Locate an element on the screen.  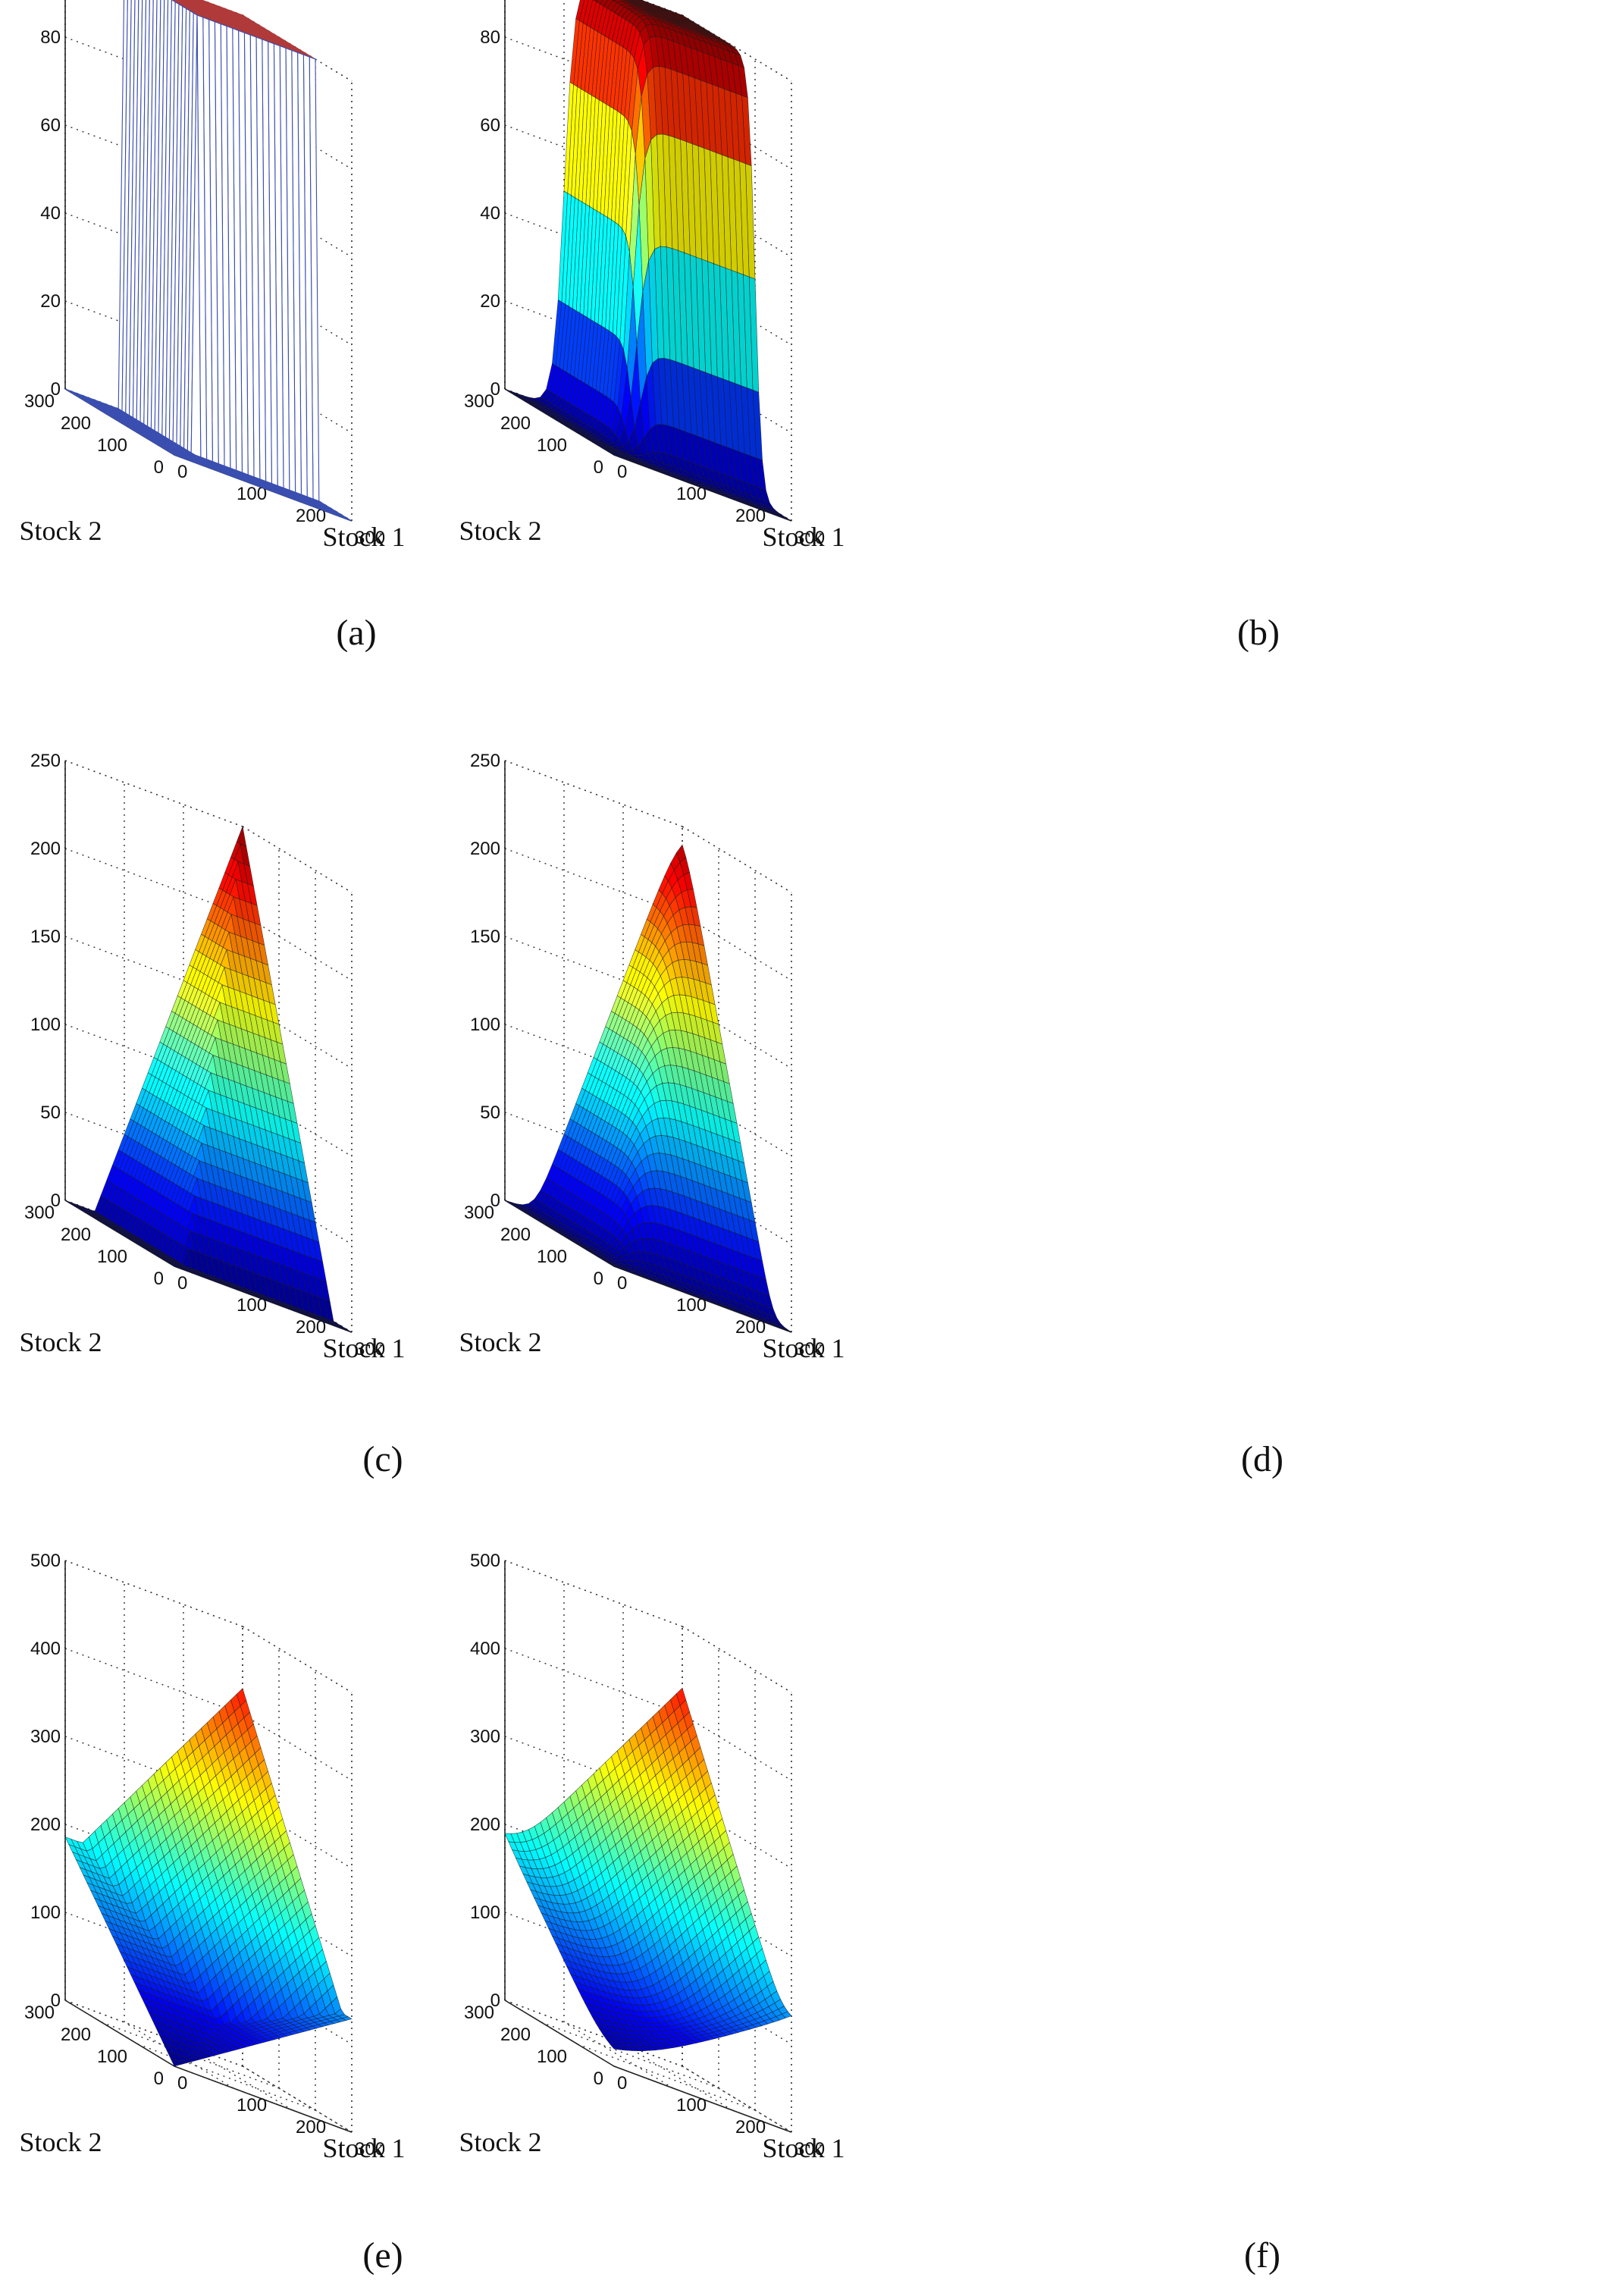
x-tick-label: 300 is located at coordinates (809, 538).